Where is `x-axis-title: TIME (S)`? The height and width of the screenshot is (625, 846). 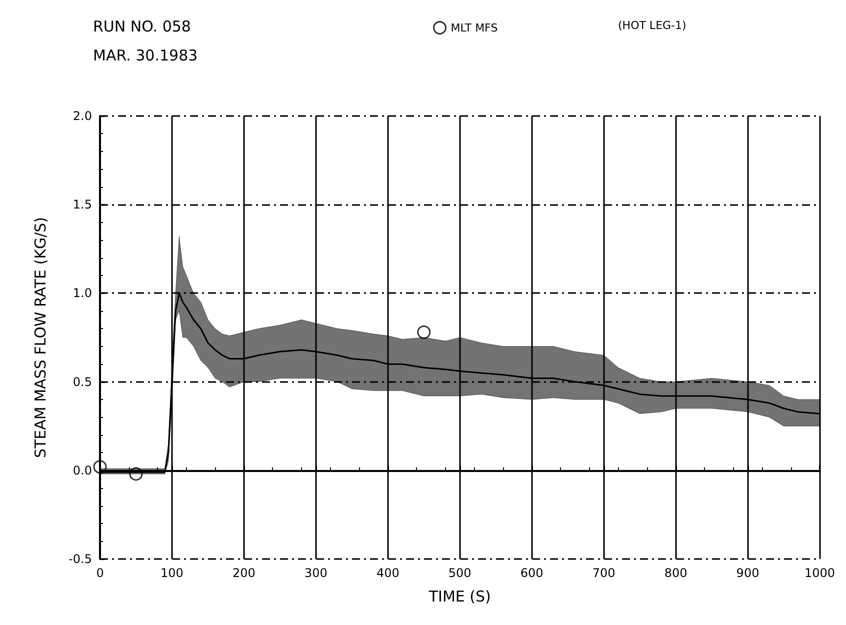
x-axis-title: TIME (S) is located at coordinates (459, 597).